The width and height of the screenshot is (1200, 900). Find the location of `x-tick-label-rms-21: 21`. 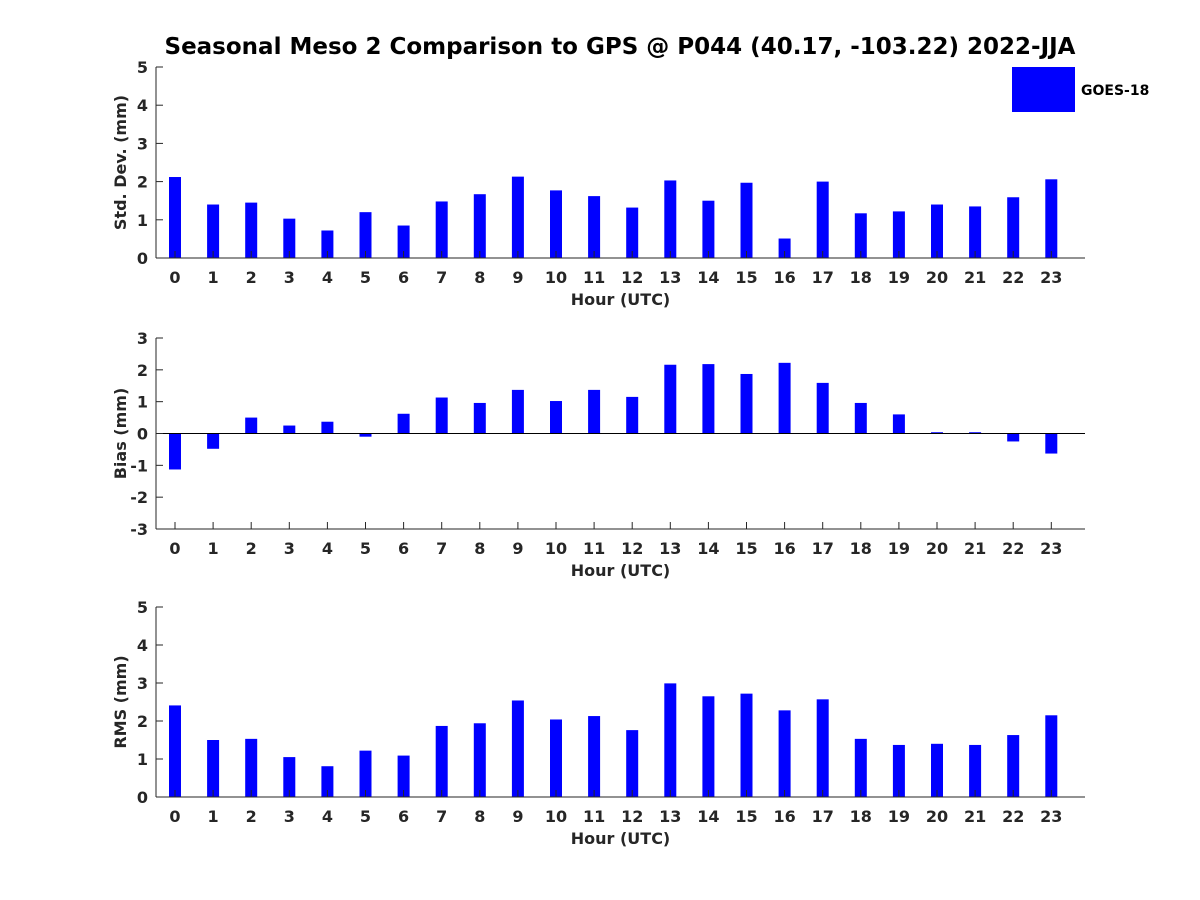

x-tick-label-rms-21: 21 is located at coordinates (975, 816).